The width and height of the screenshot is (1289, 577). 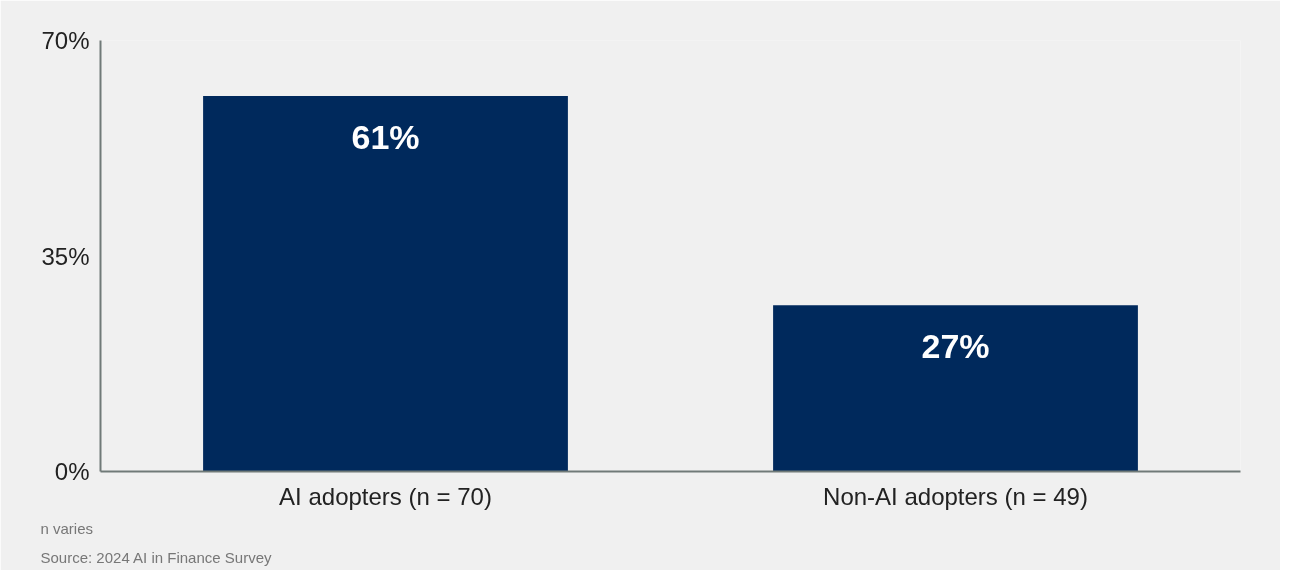 What do you see at coordinates (955, 346) in the screenshot?
I see `data-label: 27%` at bounding box center [955, 346].